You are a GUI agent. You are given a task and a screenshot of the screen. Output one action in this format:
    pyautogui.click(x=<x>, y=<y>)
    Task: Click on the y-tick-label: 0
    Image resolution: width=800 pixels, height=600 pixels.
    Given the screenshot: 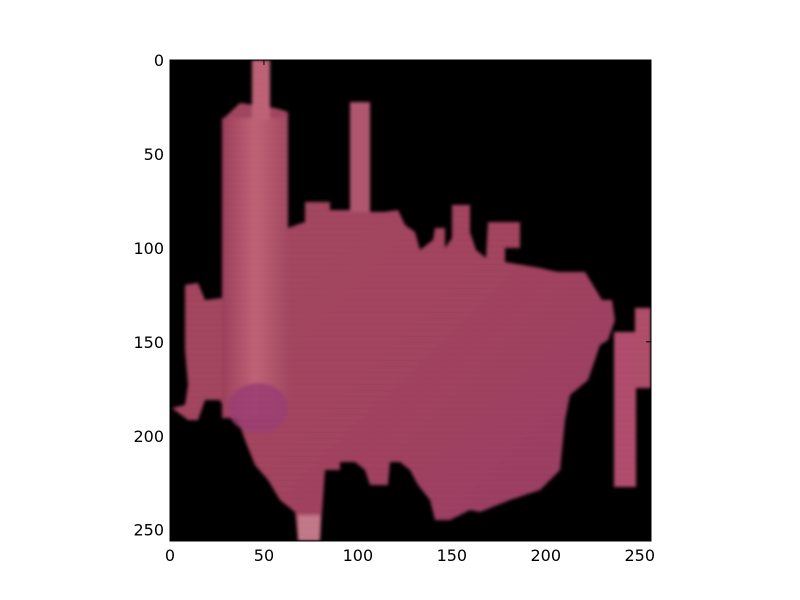 What is the action you would take?
    pyautogui.click(x=159, y=60)
    